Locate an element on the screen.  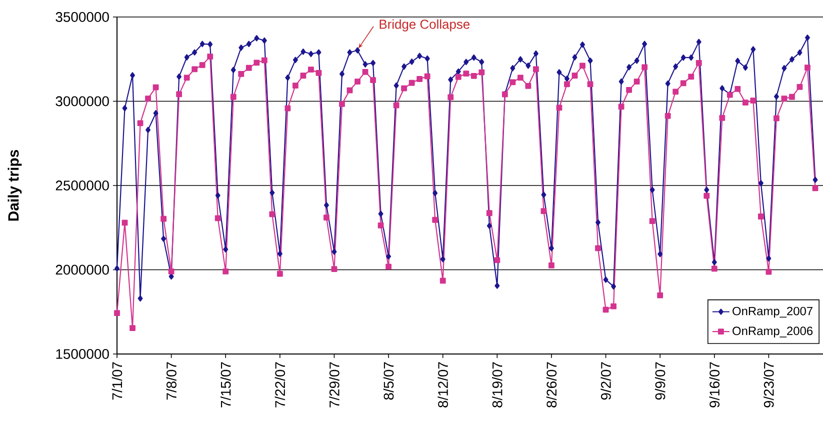
x-tick-label: 7/22/07 is located at coordinates (280, 385).